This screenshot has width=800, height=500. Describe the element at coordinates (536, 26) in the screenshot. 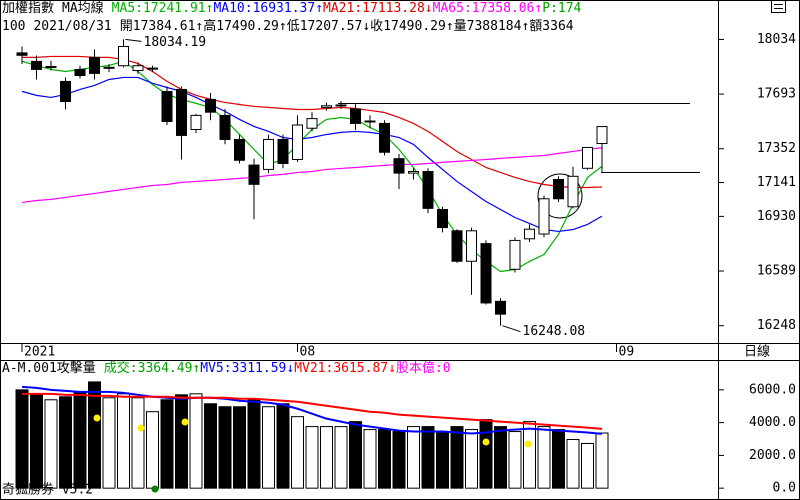

I see `quote-label: 額` at that location.